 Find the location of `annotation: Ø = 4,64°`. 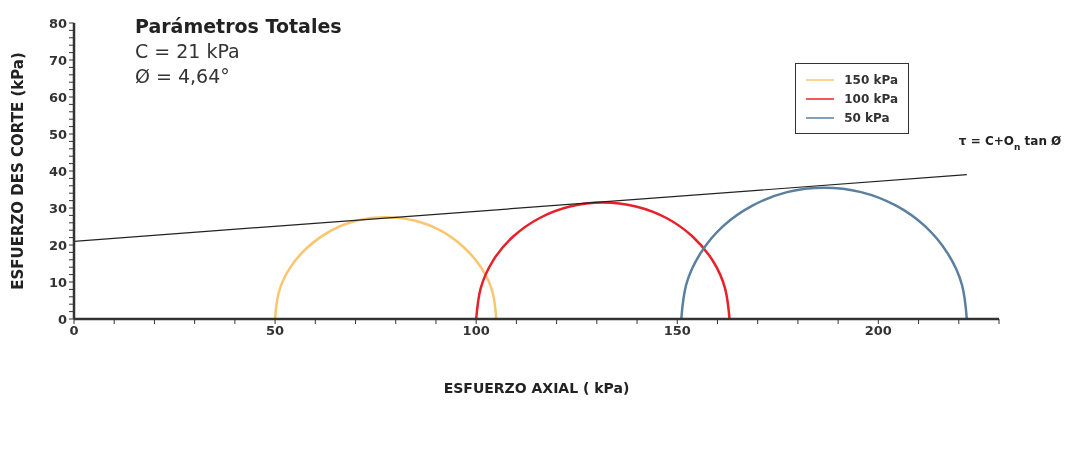

annotation: Ø = 4,64° is located at coordinates (183, 76).